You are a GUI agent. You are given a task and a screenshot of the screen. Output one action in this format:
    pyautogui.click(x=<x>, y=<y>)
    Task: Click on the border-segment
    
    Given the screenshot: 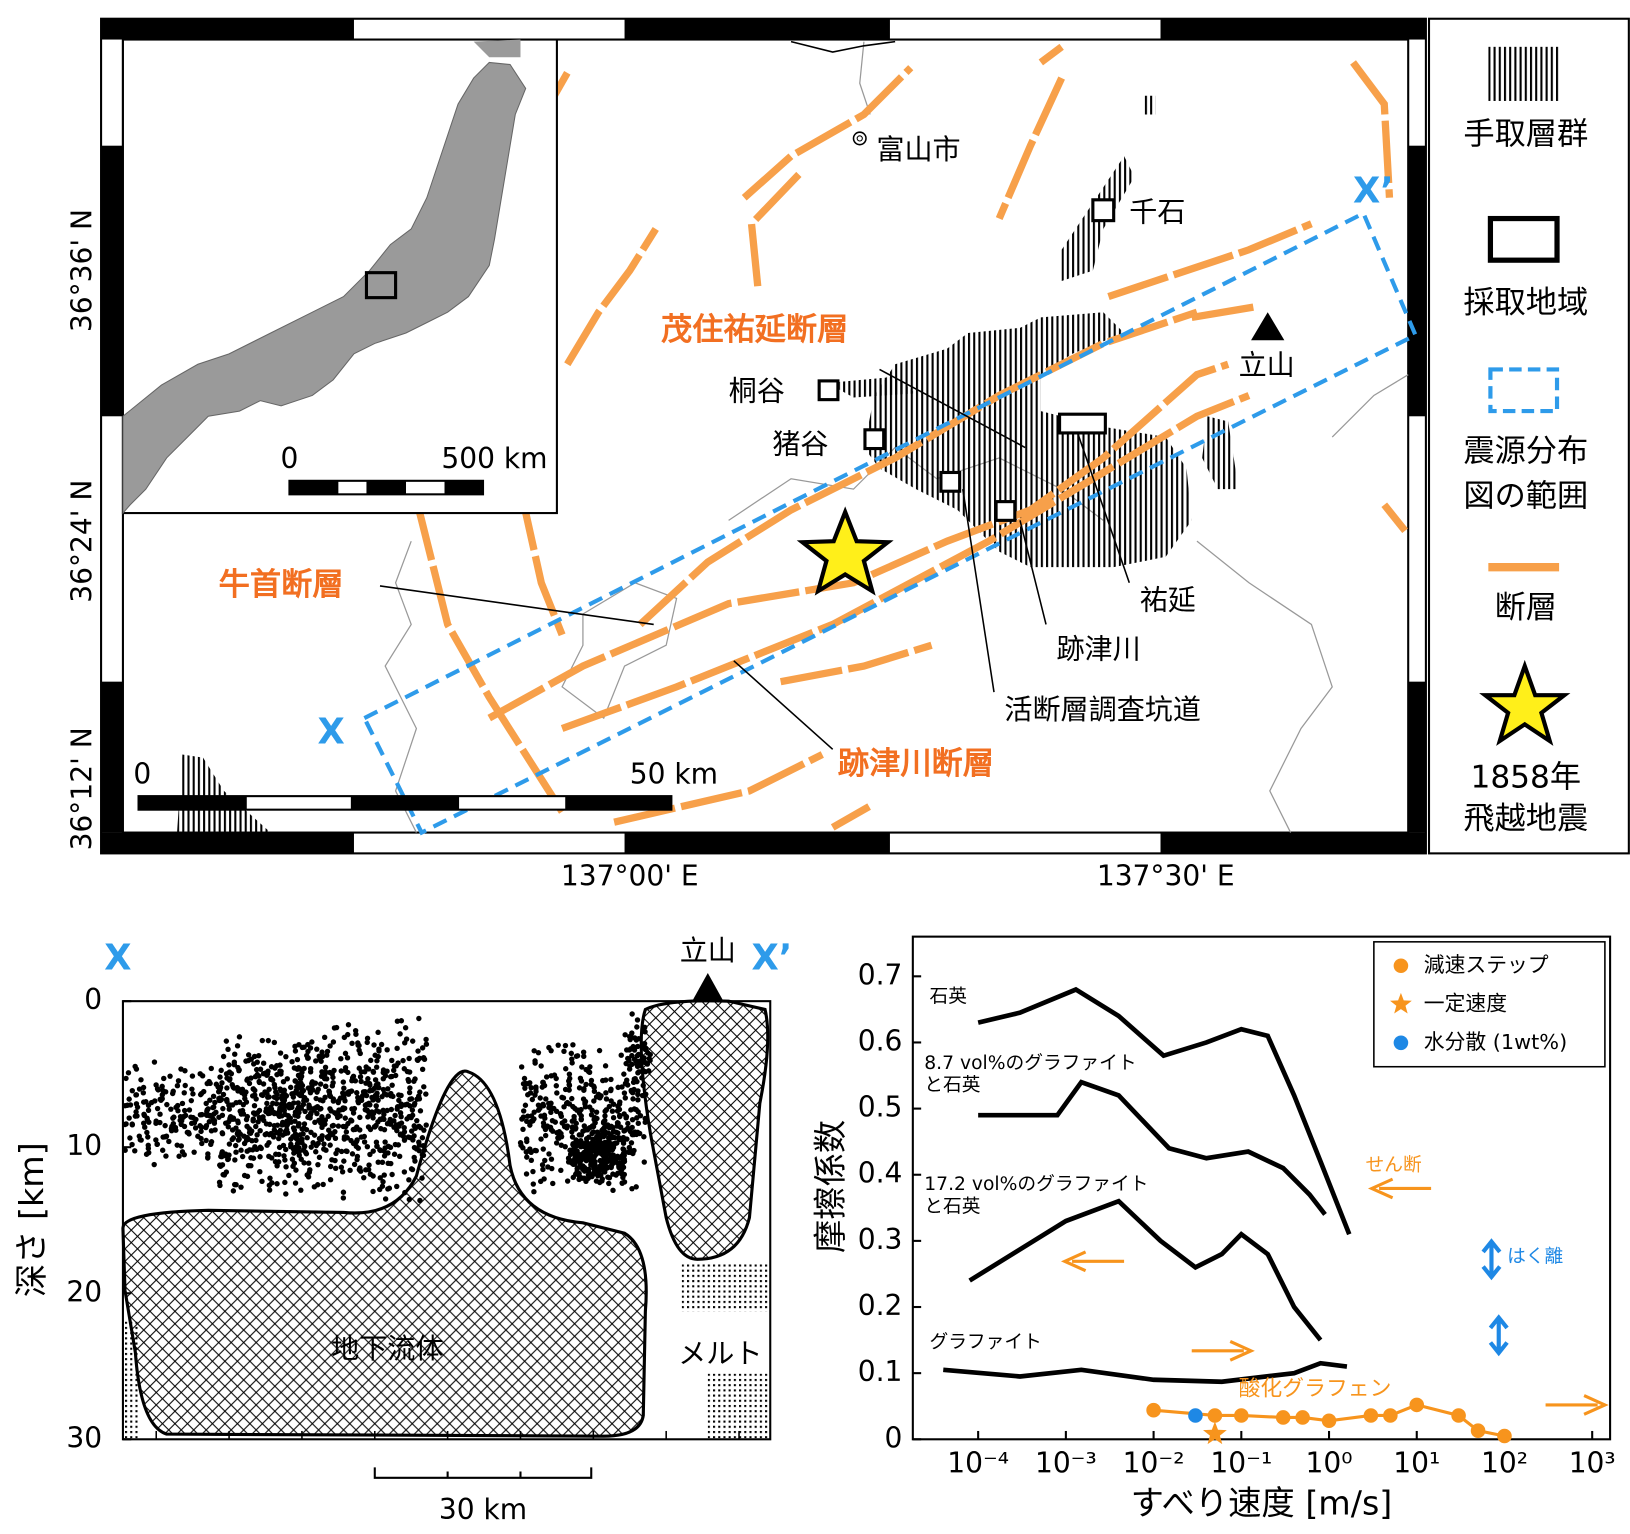 What is the action you would take?
    pyautogui.click(x=1293, y=29)
    